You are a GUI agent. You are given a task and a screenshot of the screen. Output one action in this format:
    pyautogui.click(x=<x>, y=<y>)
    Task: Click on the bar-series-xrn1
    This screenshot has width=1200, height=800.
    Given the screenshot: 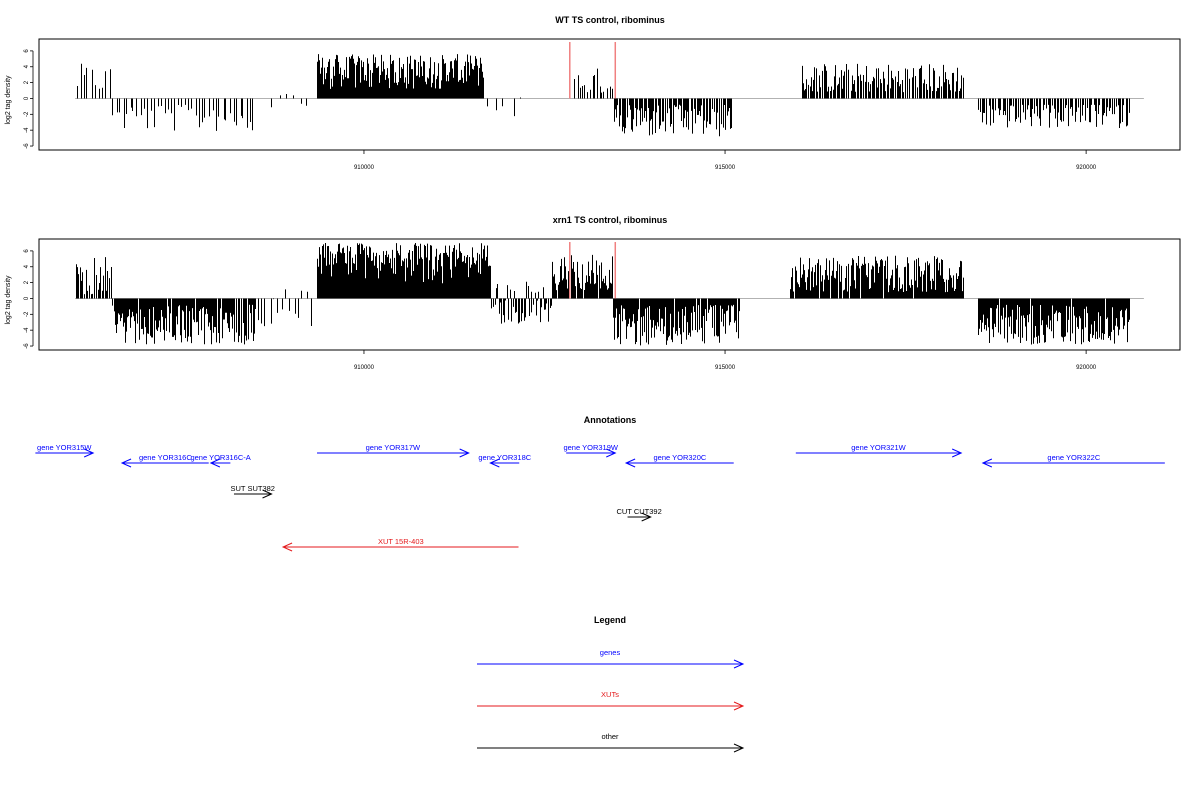 What is the action you would take?
    pyautogui.click(x=609, y=294)
    